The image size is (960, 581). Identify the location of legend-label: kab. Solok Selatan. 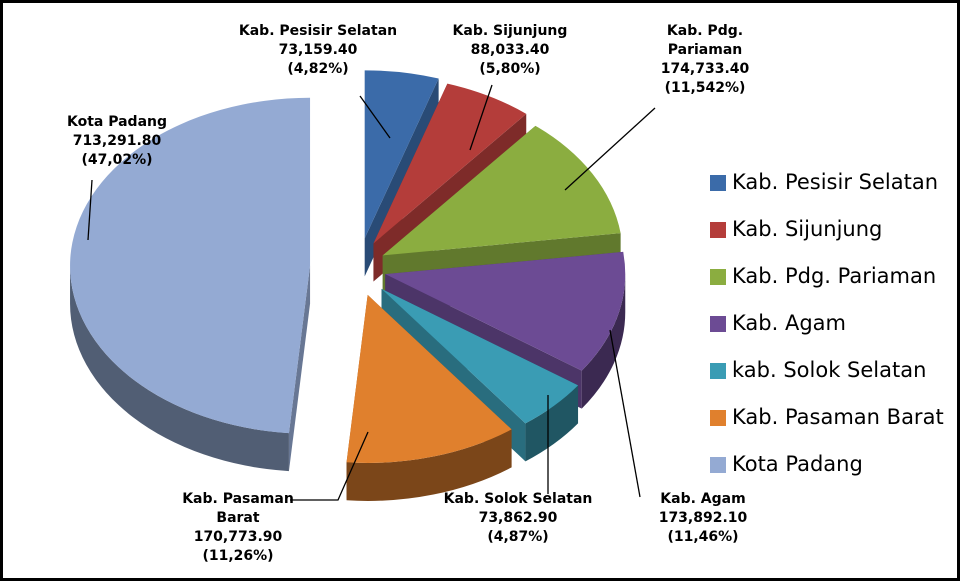
(829, 370).